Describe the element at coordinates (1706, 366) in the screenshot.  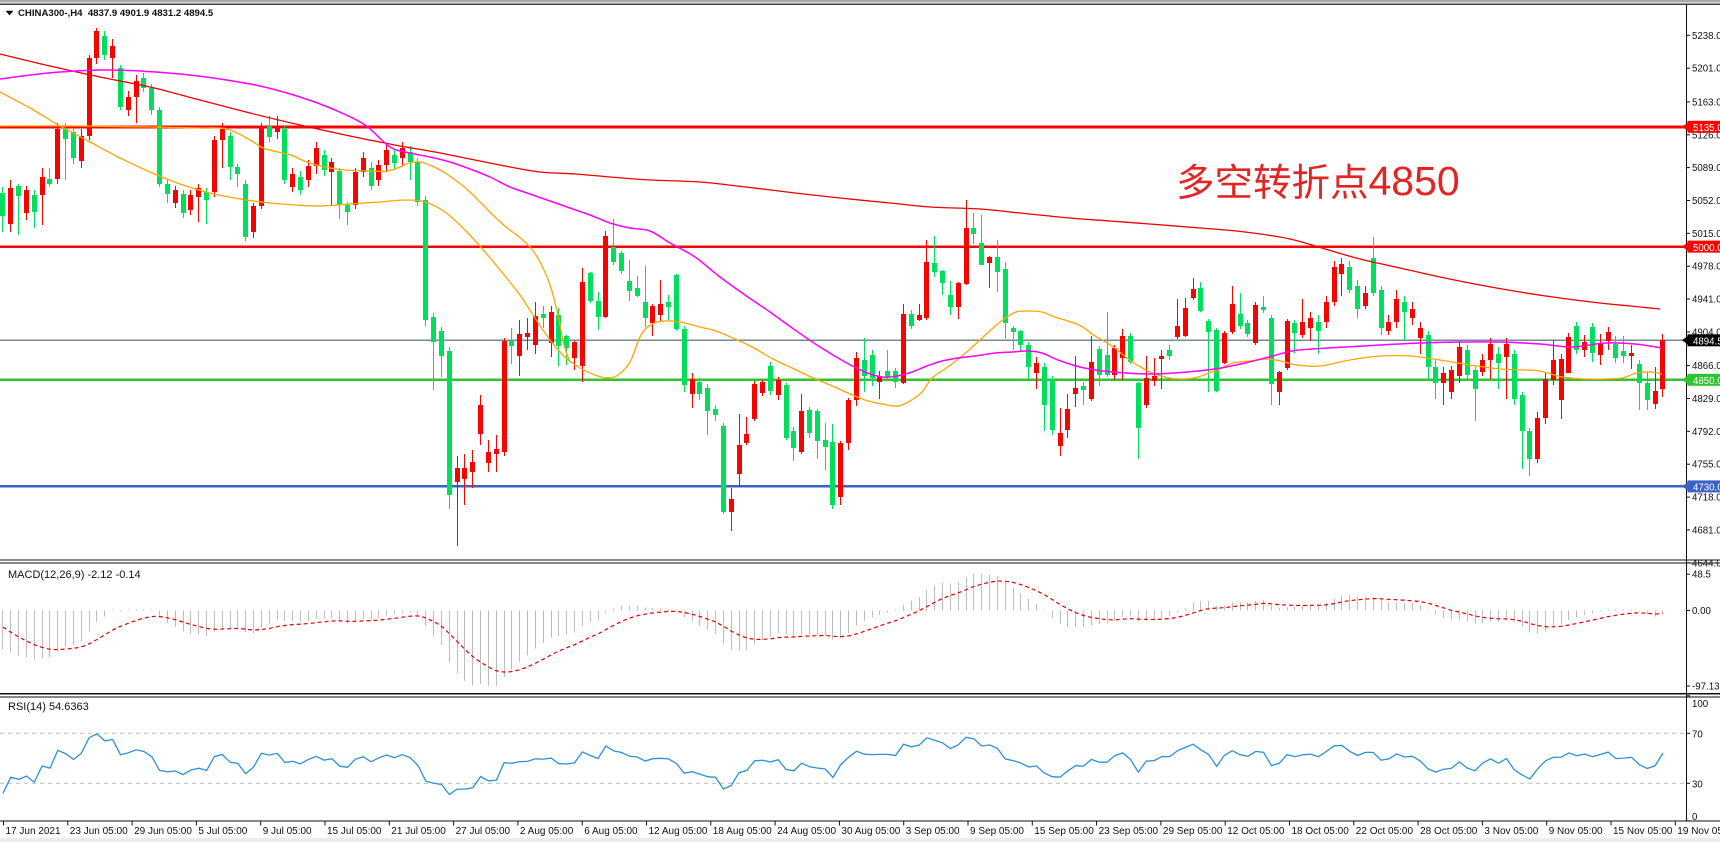
I see `svg-text: 4866.0` at that location.